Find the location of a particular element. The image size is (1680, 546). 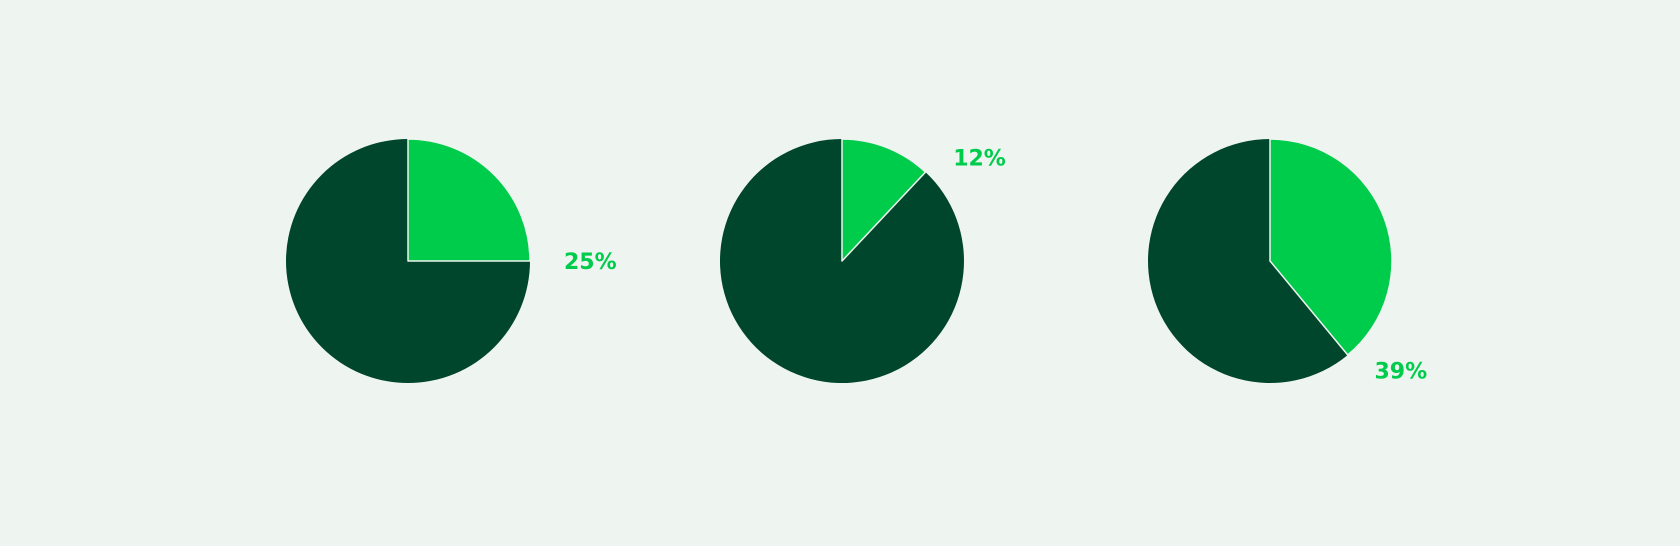

pie-chart-1: 25% is located at coordinates (451, 260).